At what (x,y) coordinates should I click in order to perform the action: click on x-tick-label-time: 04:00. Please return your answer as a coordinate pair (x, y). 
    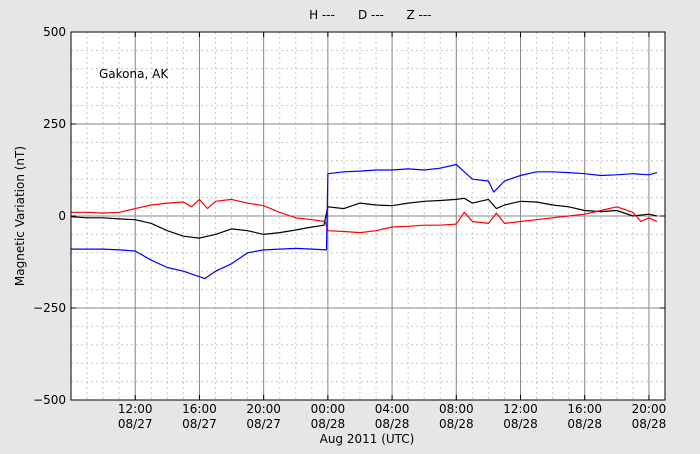
    Looking at the image, I should click on (392, 409).